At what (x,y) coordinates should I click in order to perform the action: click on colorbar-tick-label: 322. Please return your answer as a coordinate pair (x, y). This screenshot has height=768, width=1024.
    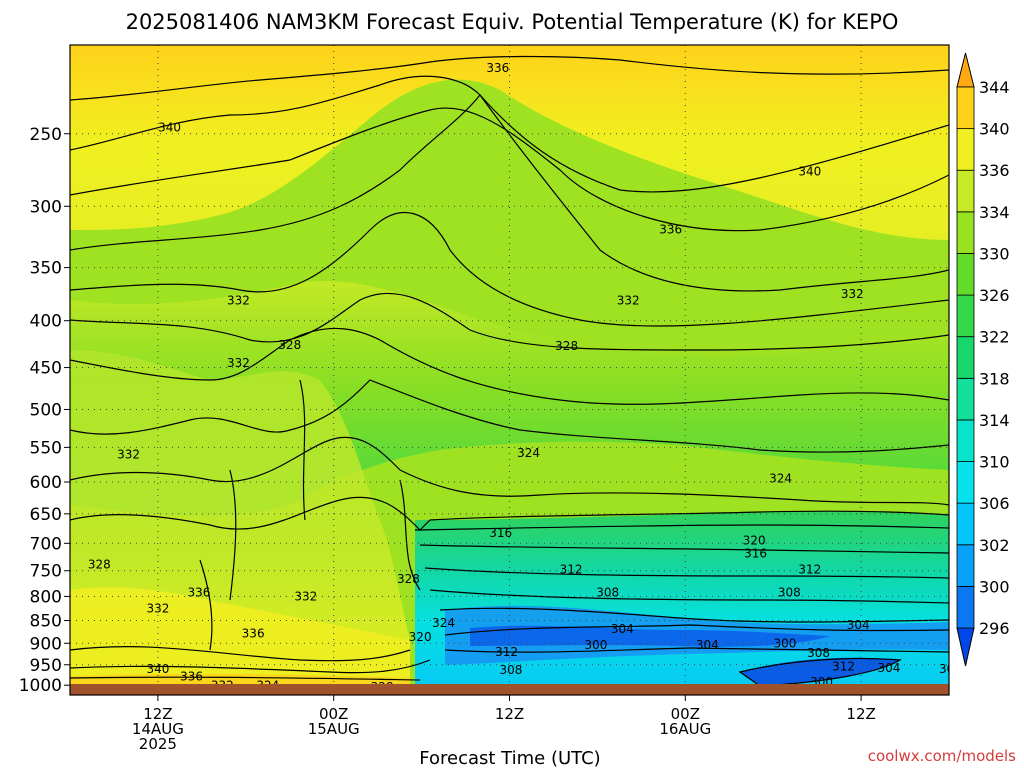
    Looking at the image, I should click on (994, 337).